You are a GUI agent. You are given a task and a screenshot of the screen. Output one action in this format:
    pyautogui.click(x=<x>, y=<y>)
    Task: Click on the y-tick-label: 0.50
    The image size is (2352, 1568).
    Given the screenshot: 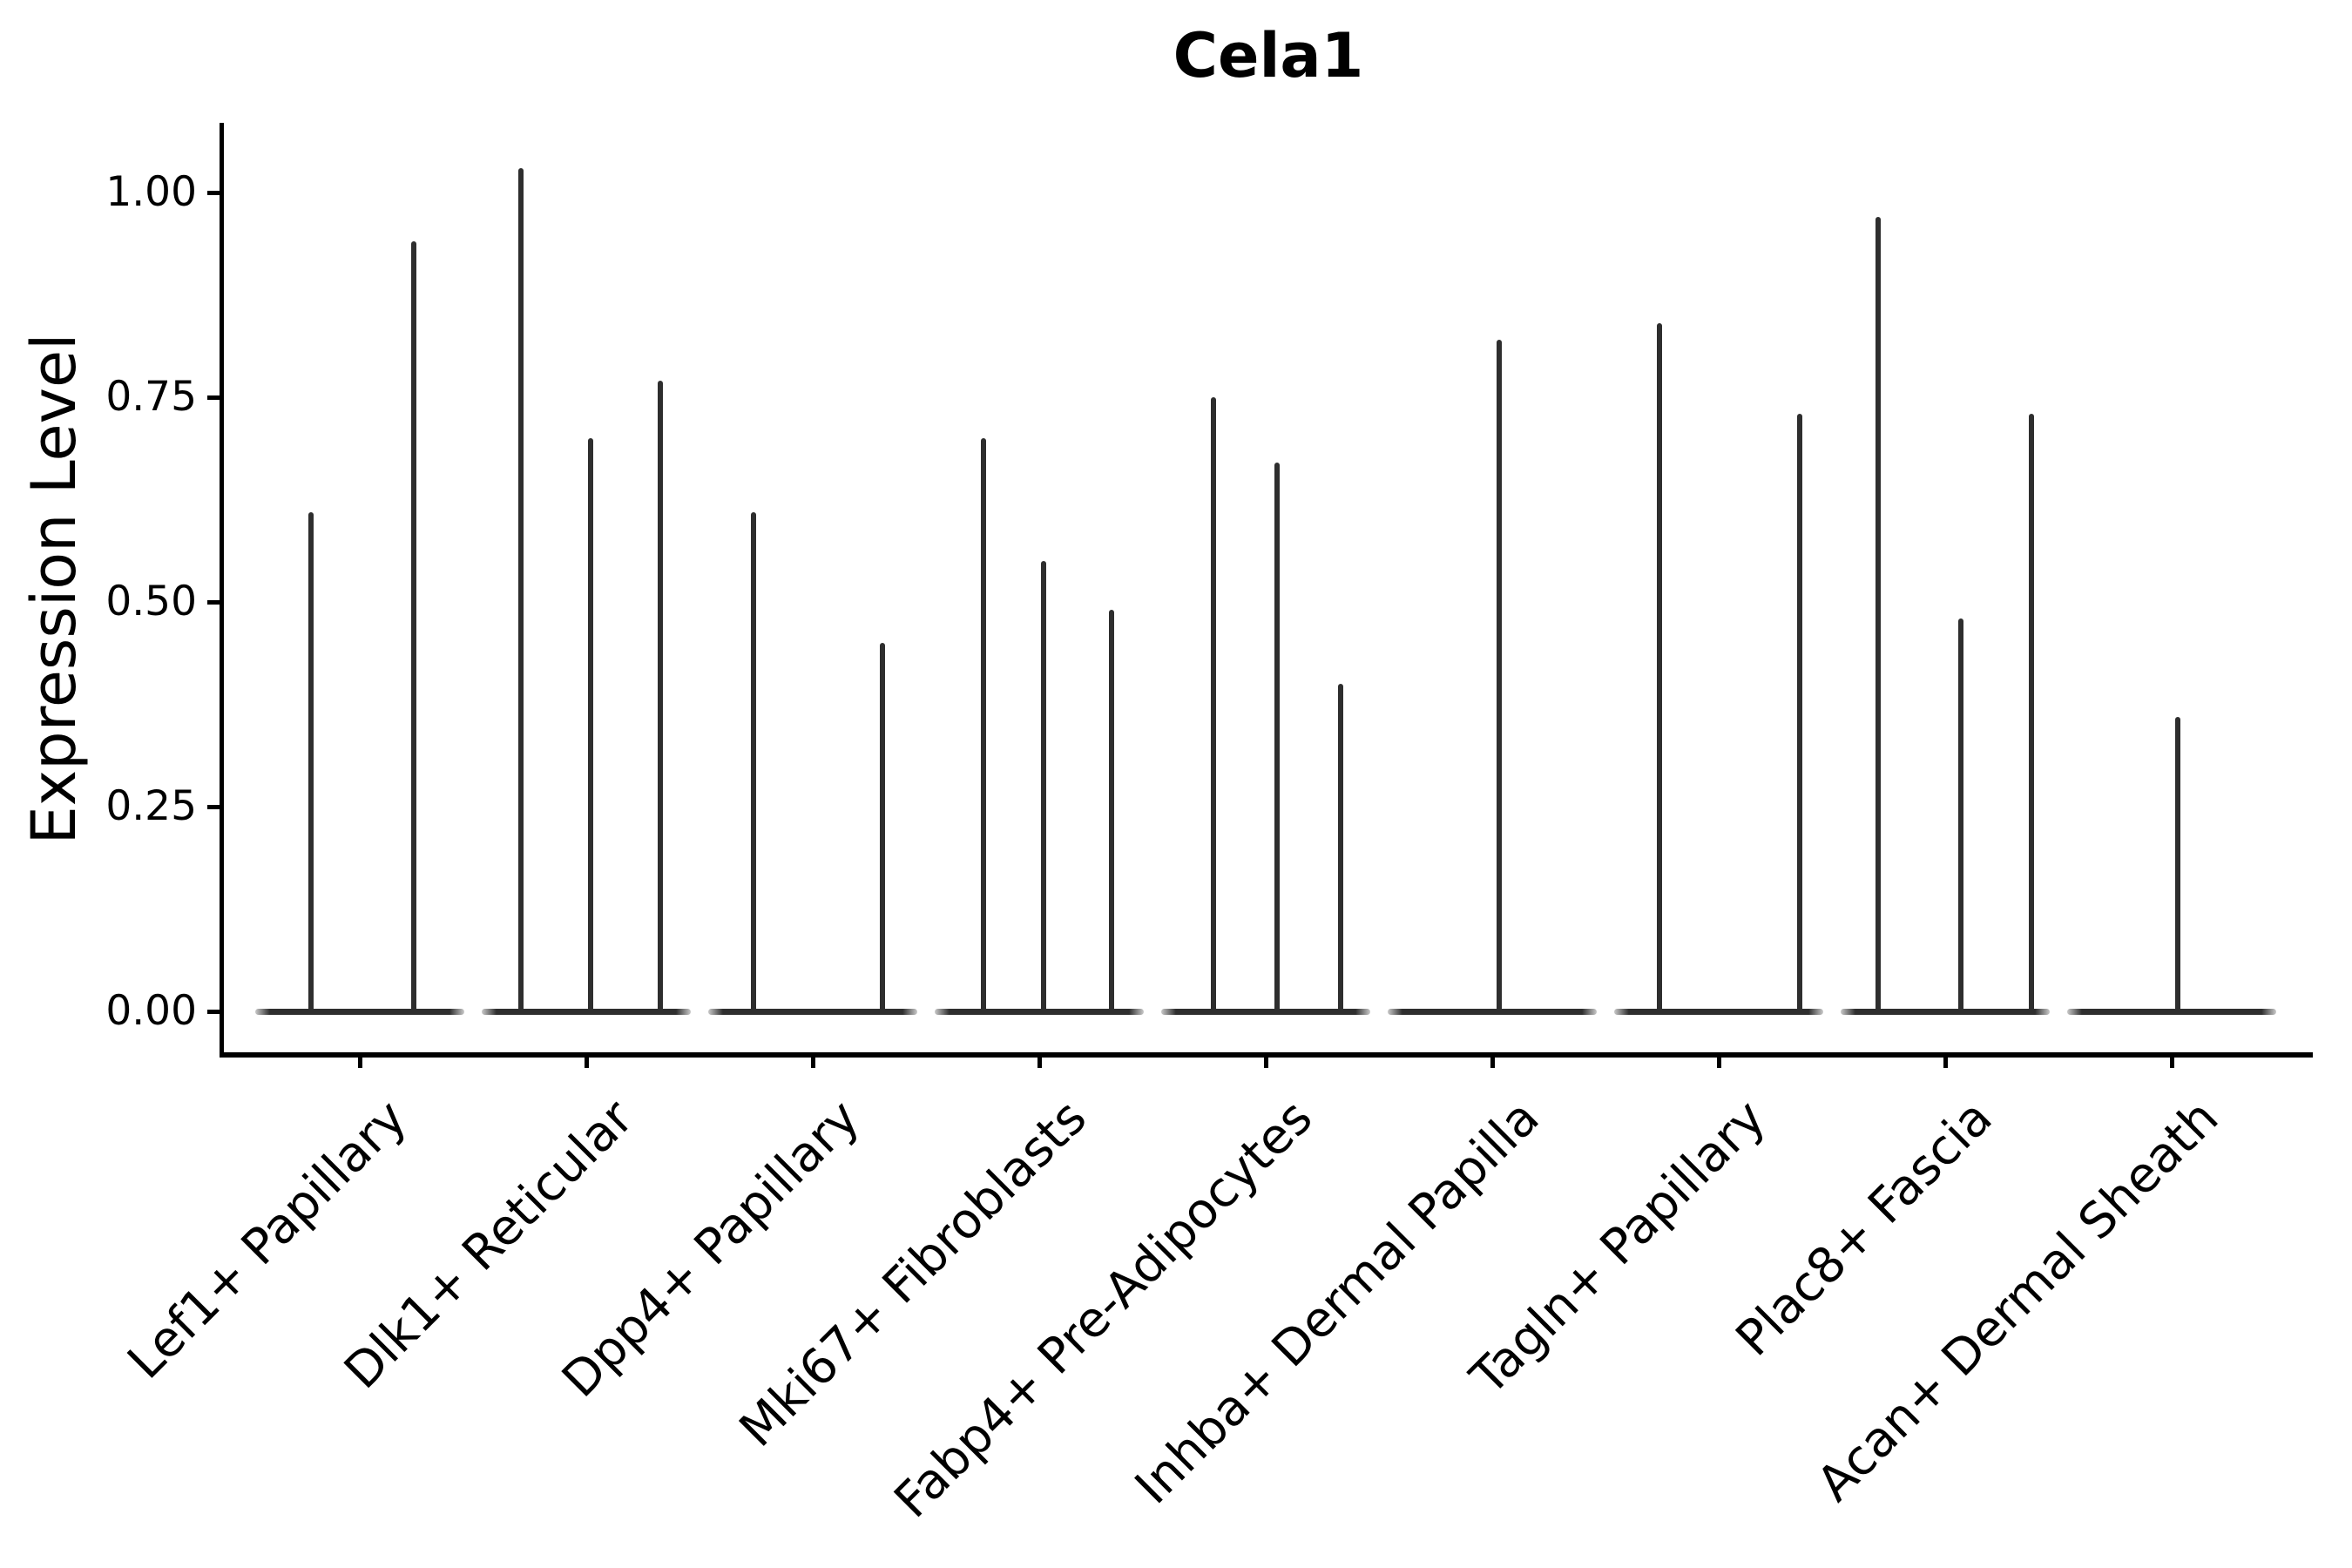 What is the action you would take?
    pyautogui.click(x=151, y=601)
    